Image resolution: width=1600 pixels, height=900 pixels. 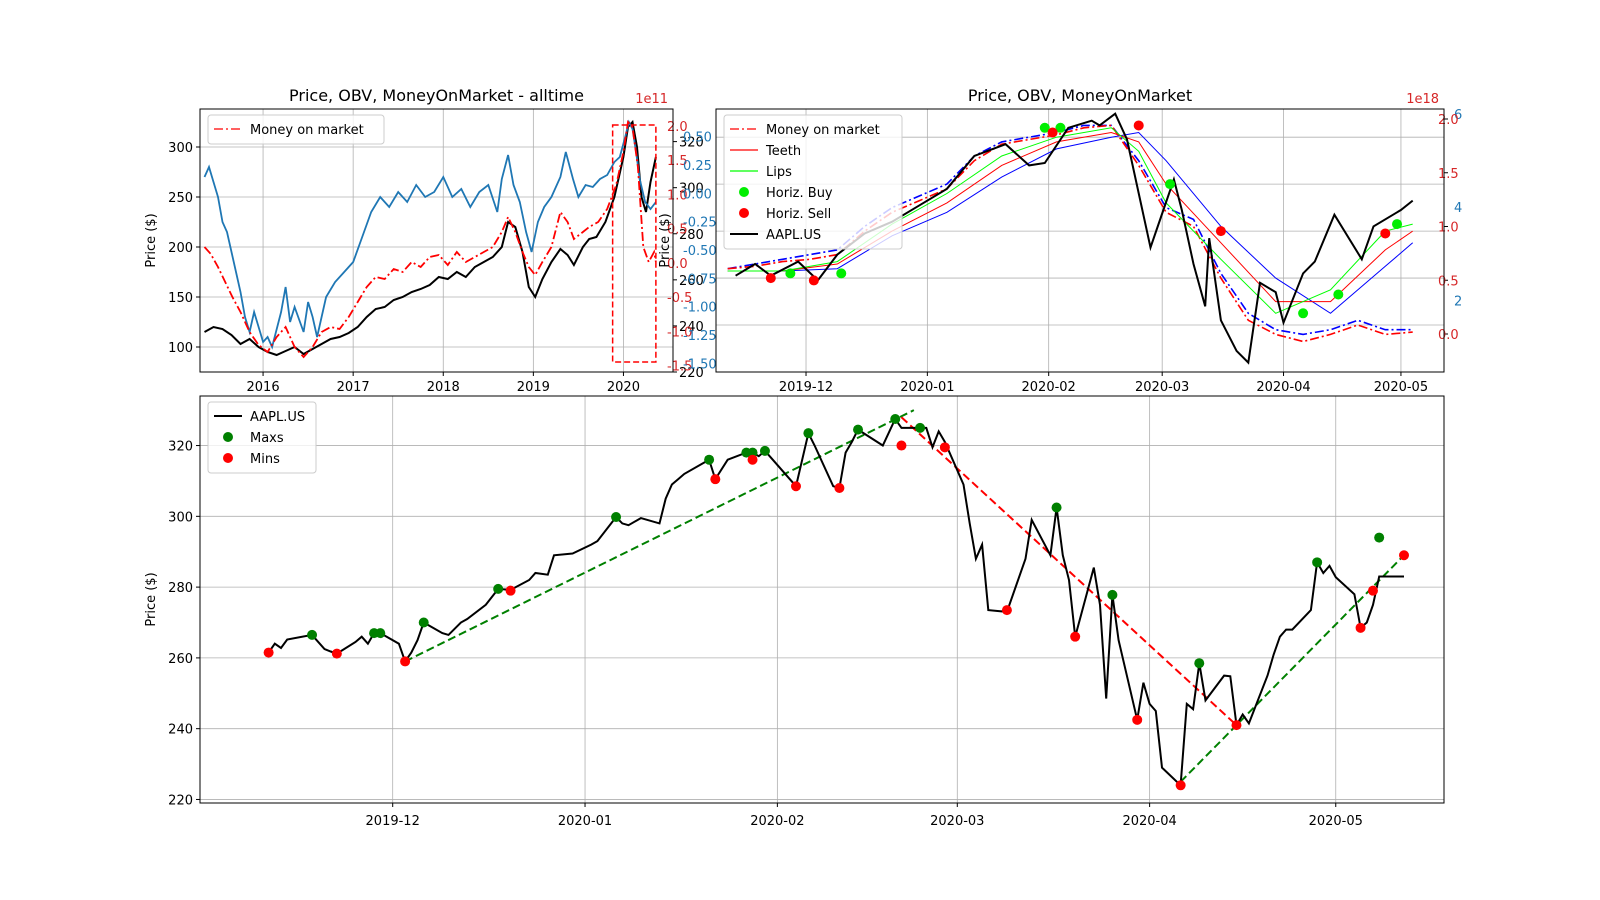 I want to click on xtick-label: 2020, so click(x=623, y=387).